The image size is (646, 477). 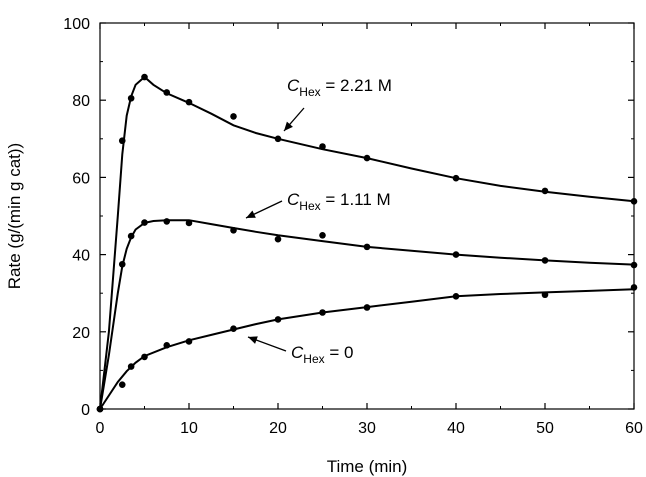 I want to click on series-annotation-2: CHex = 0, so click(x=300, y=351).